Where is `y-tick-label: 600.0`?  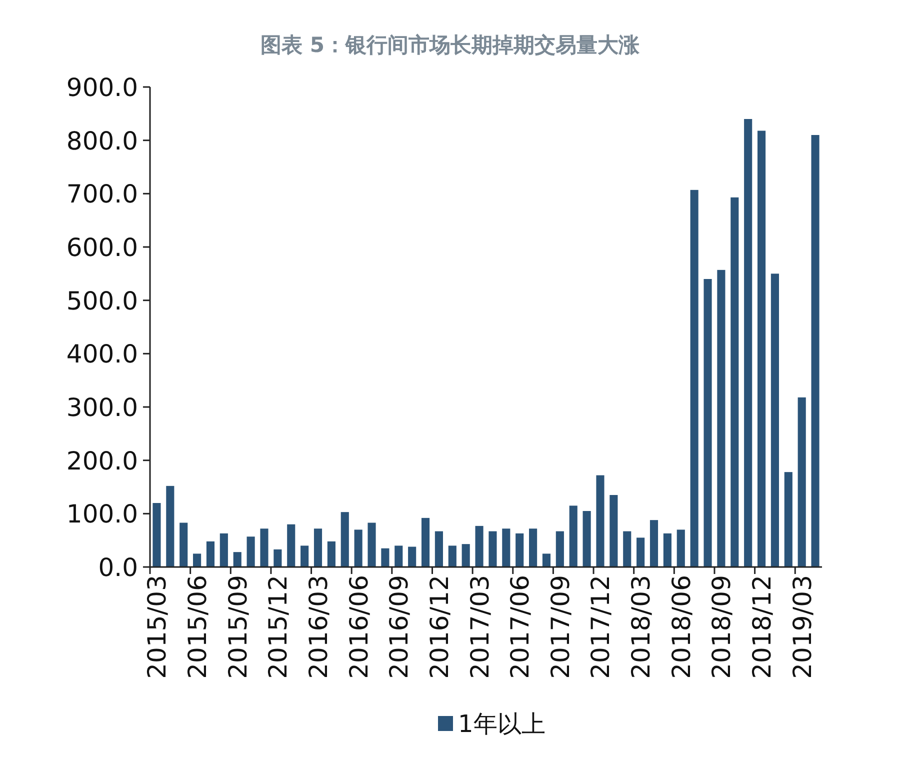
y-tick-label: 600.0 is located at coordinates (102, 247).